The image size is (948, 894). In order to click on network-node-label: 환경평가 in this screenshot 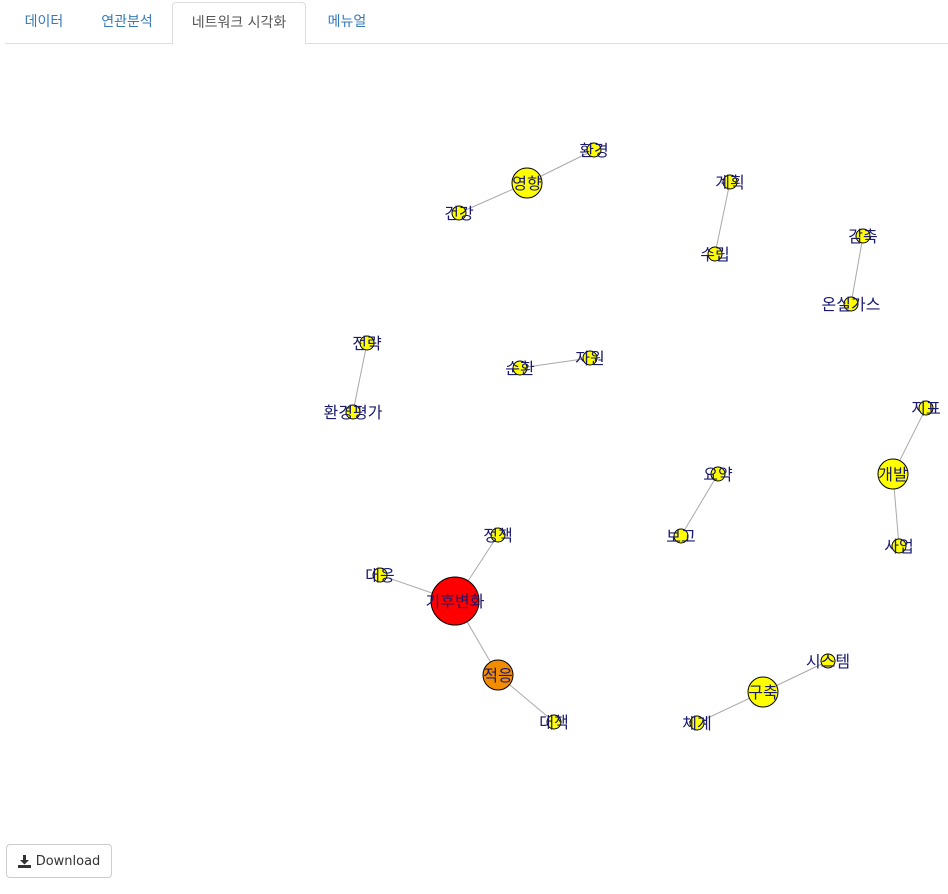, I will do `click(353, 412)`.